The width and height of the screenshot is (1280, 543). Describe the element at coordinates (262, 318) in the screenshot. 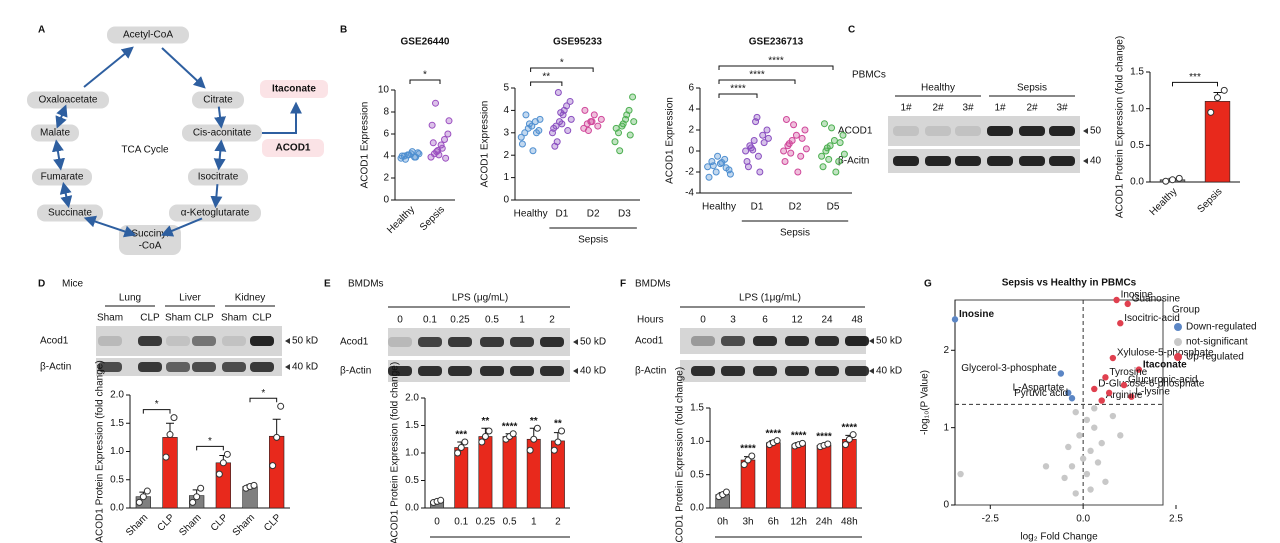

I see `lane-label: CLP` at that location.